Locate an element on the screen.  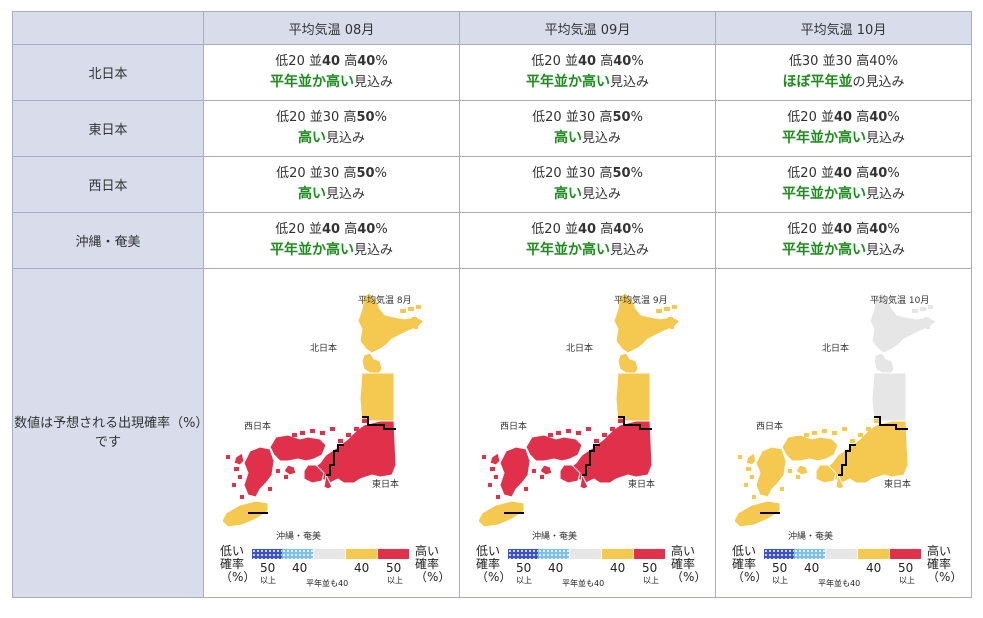
region-label: 北日本 is located at coordinates (108, 72).